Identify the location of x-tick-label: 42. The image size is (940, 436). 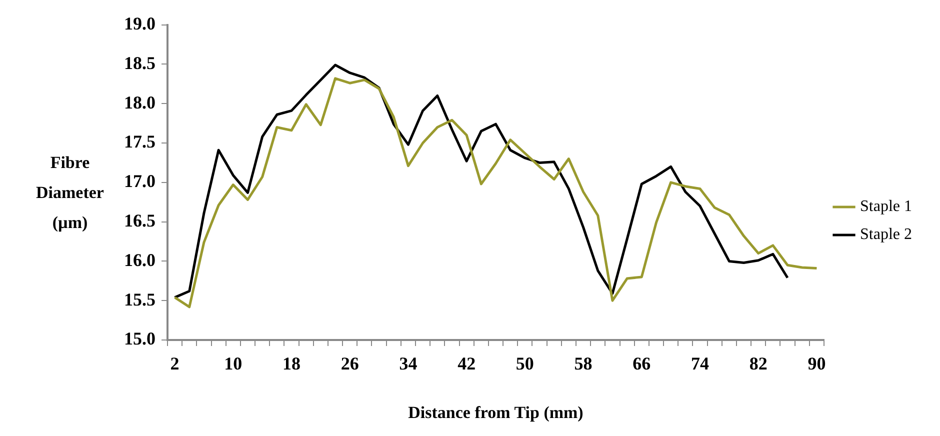
(467, 363).